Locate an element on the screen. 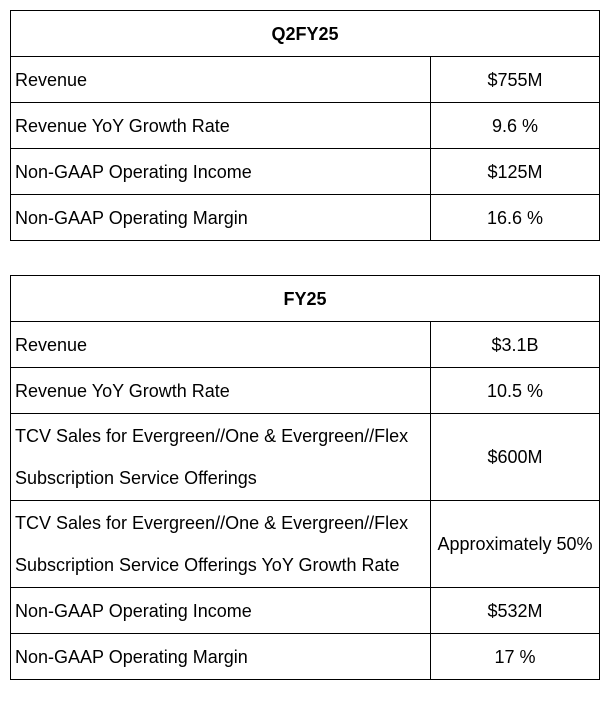 This screenshot has width=610, height=703. q2fy25-title: Q2FY25 is located at coordinates (305, 33).